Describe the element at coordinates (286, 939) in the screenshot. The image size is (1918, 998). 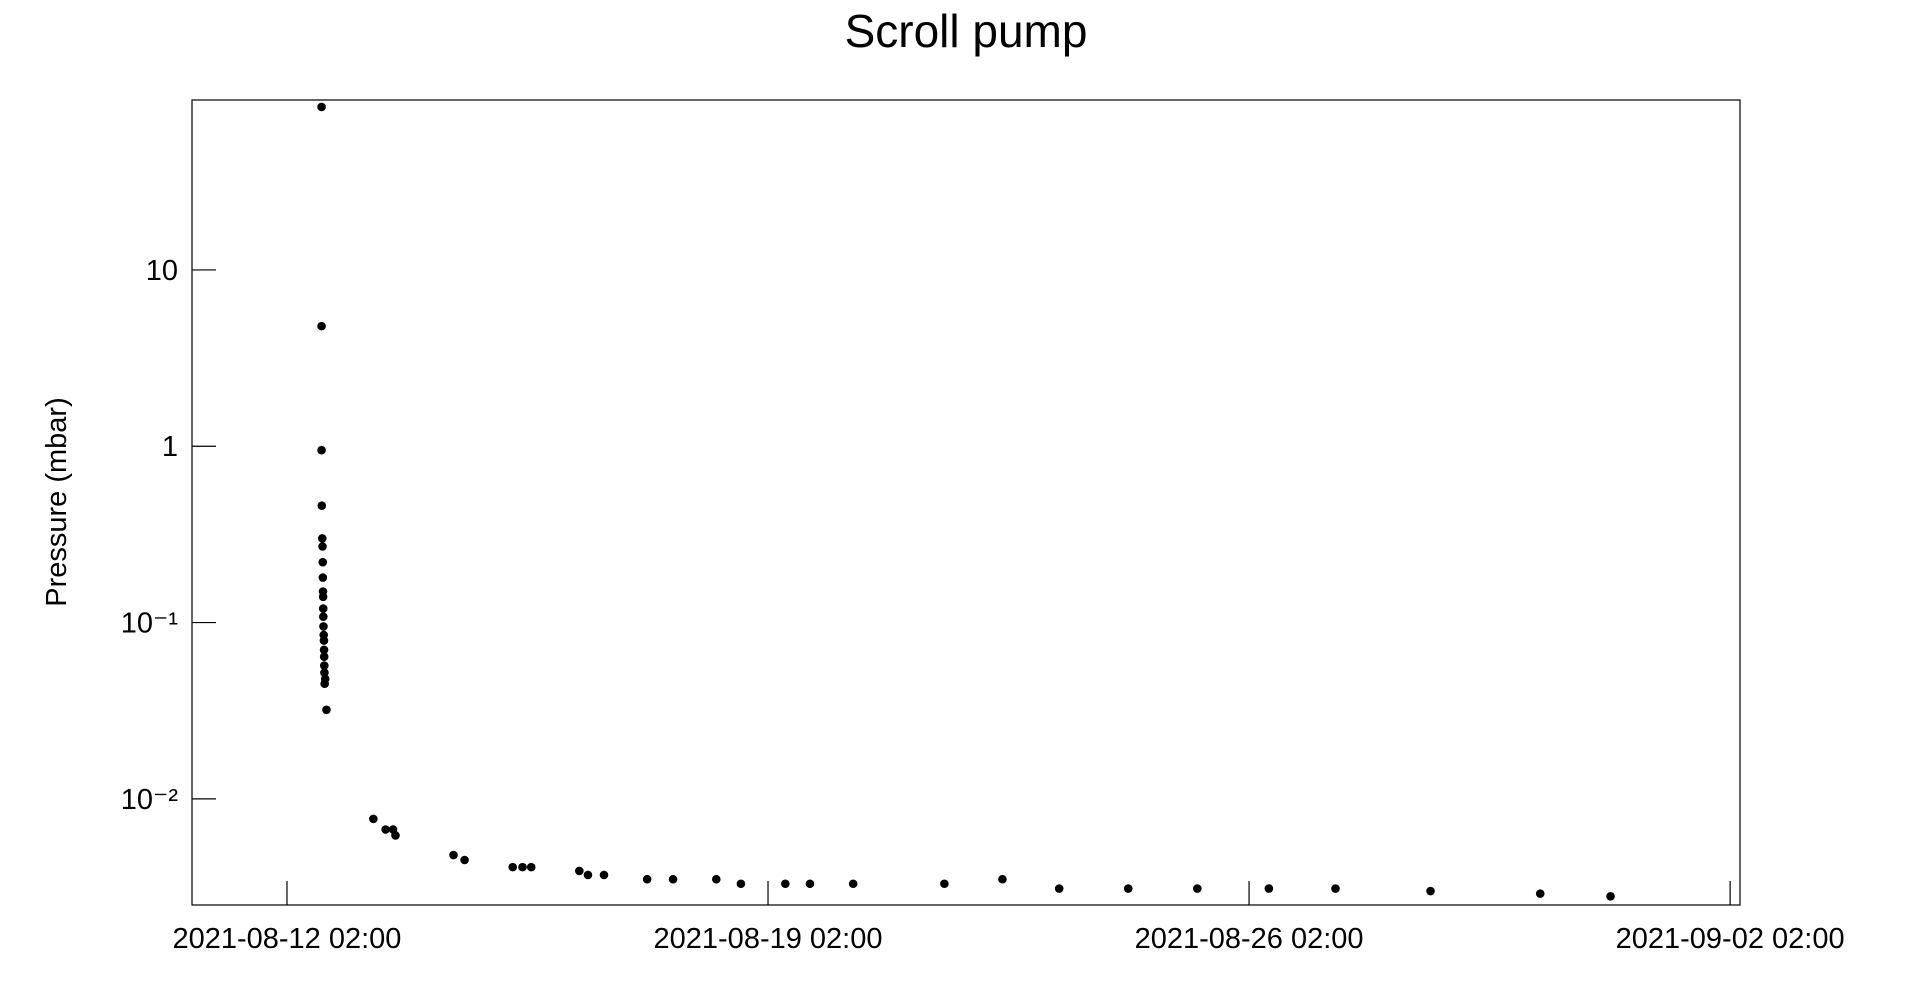
I see `x-tick-label: 2021-08-12 02:00` at that location.